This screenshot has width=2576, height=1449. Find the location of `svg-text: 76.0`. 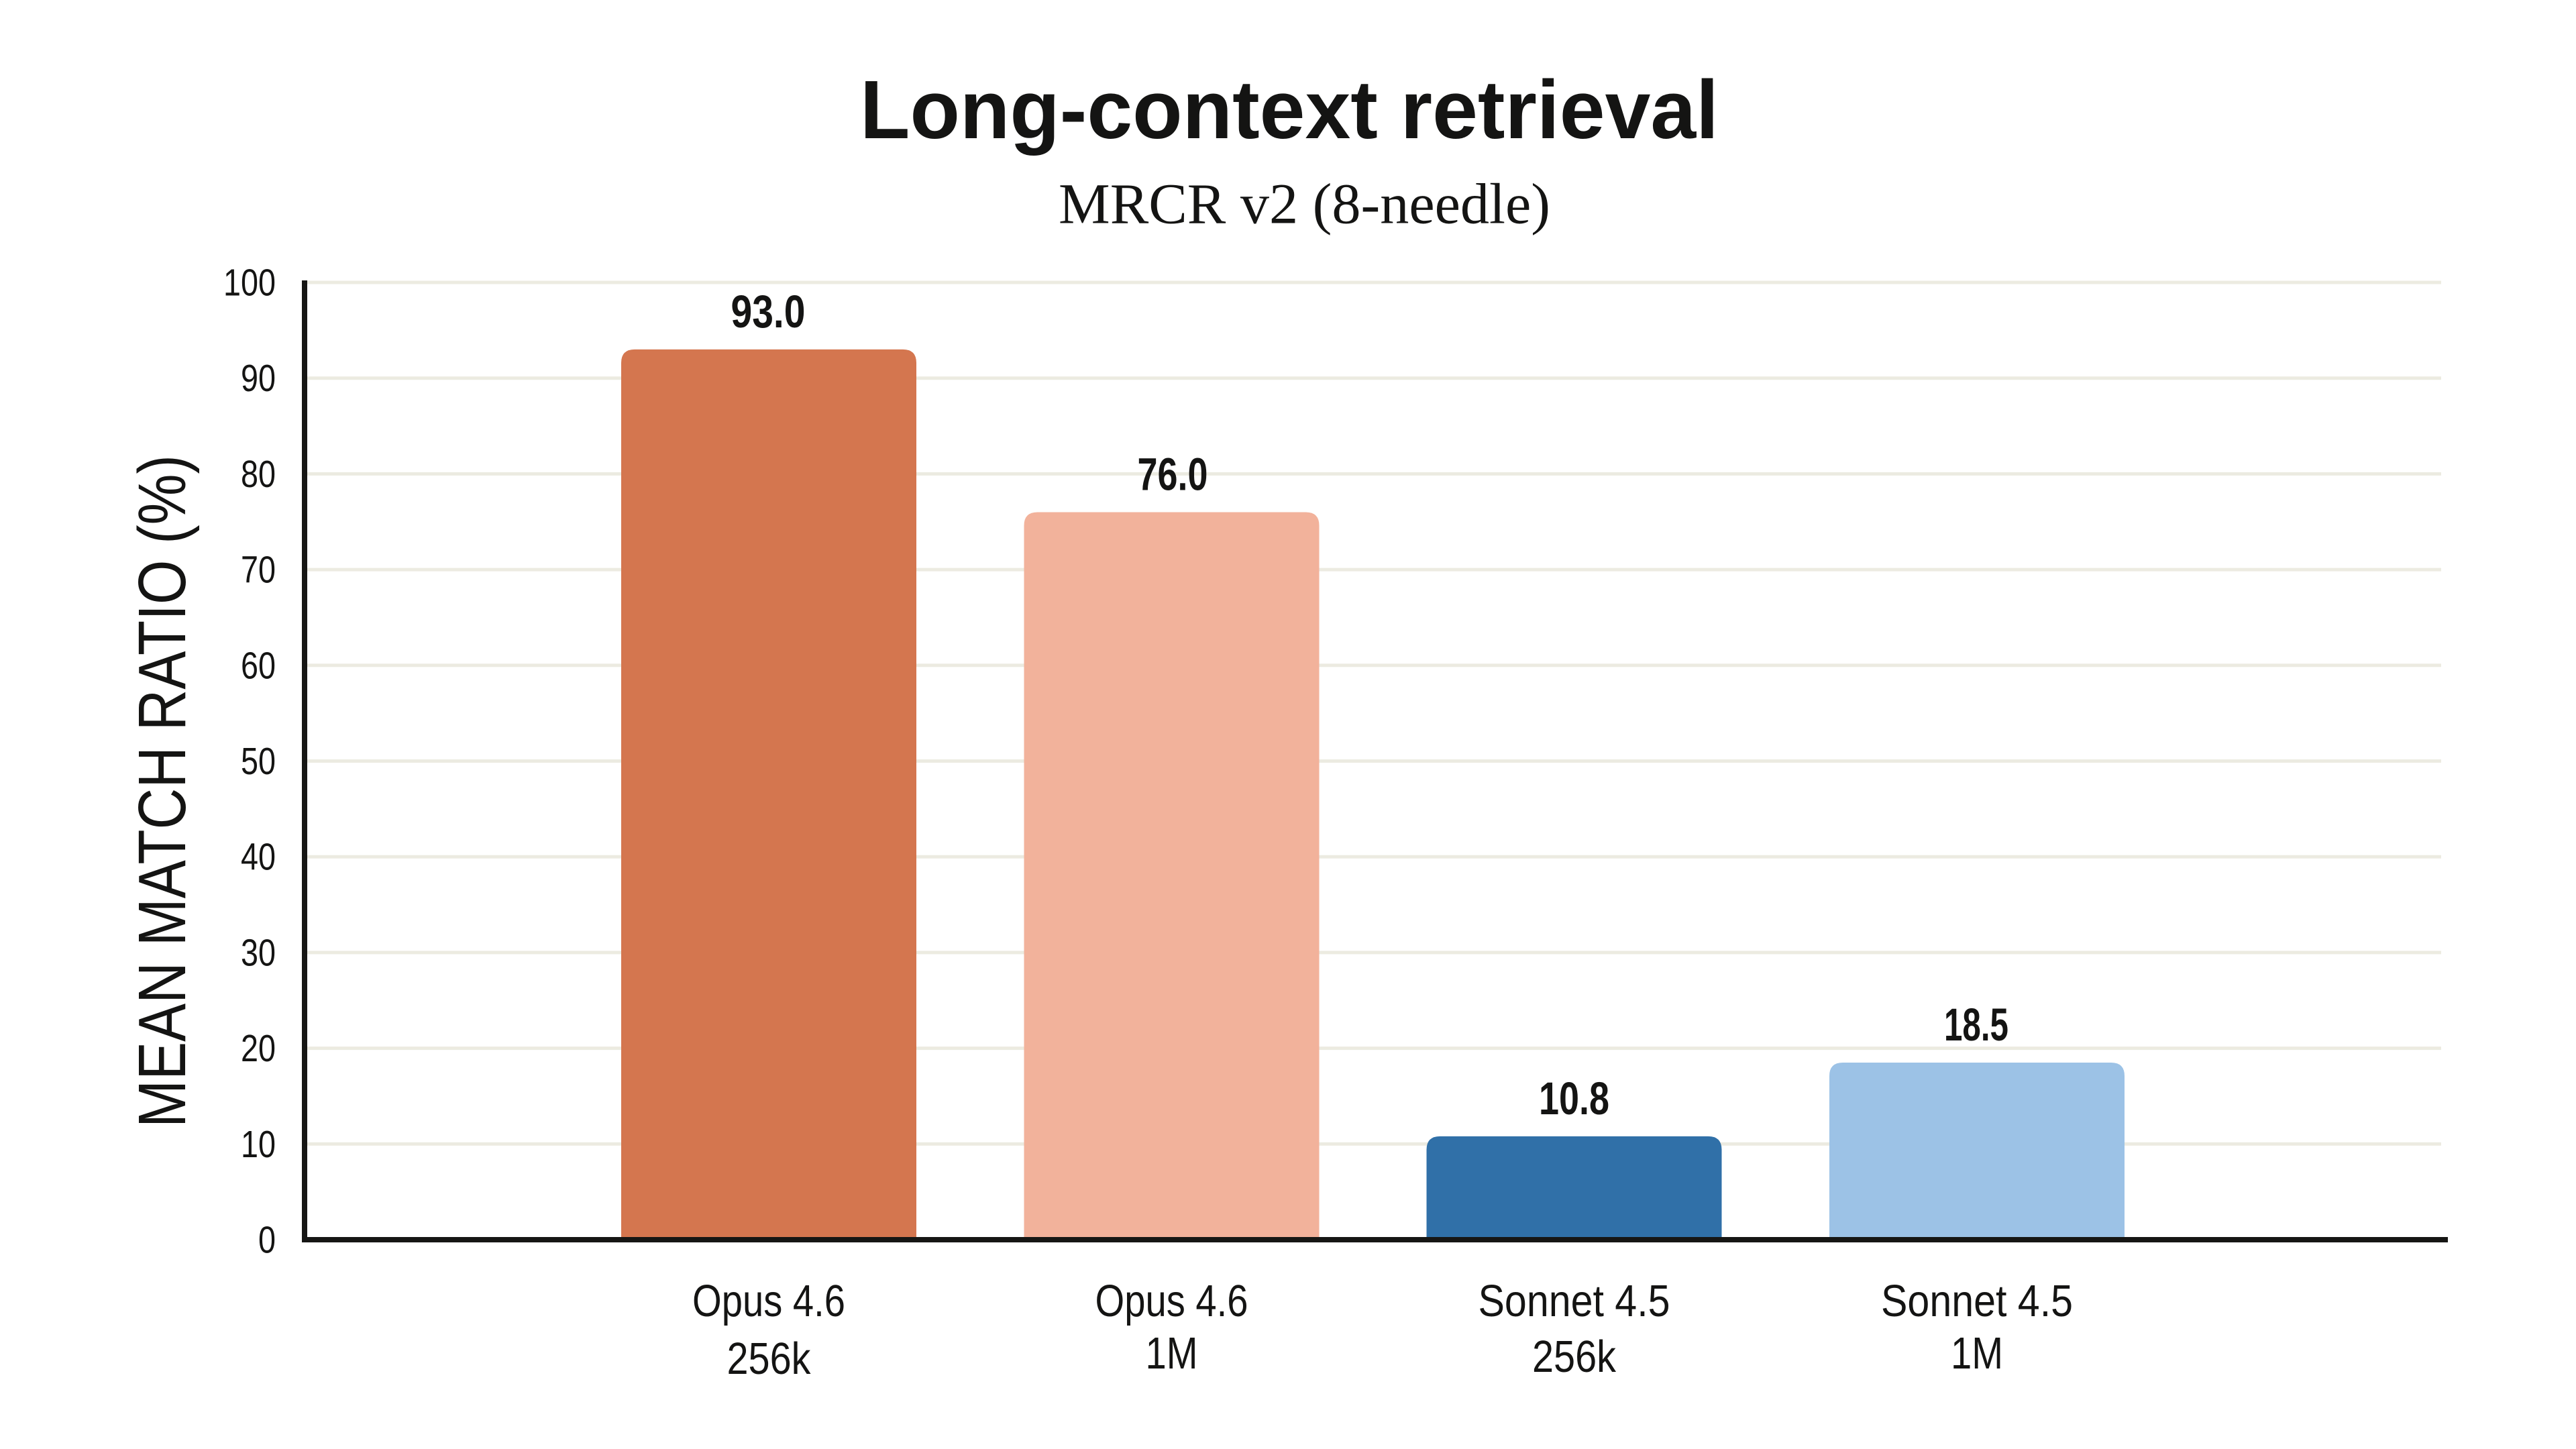

svg-text: 76.0 is located at coordinates (1173, 474).